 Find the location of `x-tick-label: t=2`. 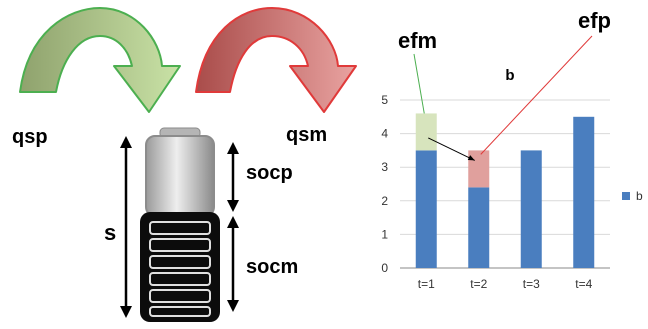

x-tick-label: t=2 is located at coordinates (478, 284).